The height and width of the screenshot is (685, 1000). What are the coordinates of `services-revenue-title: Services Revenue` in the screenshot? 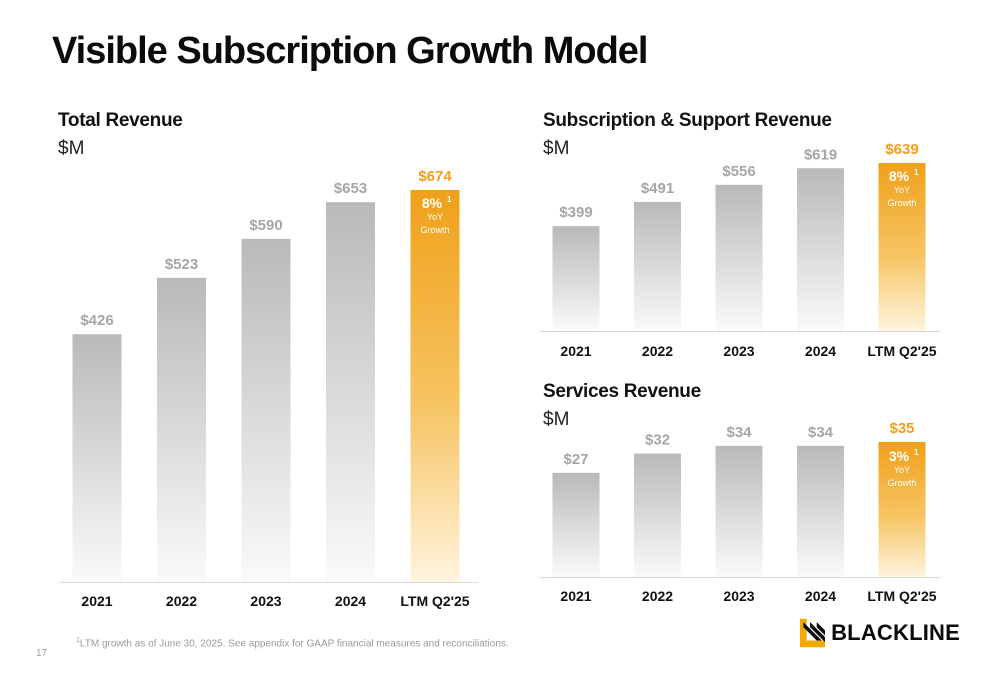 It's located at (622, 391).